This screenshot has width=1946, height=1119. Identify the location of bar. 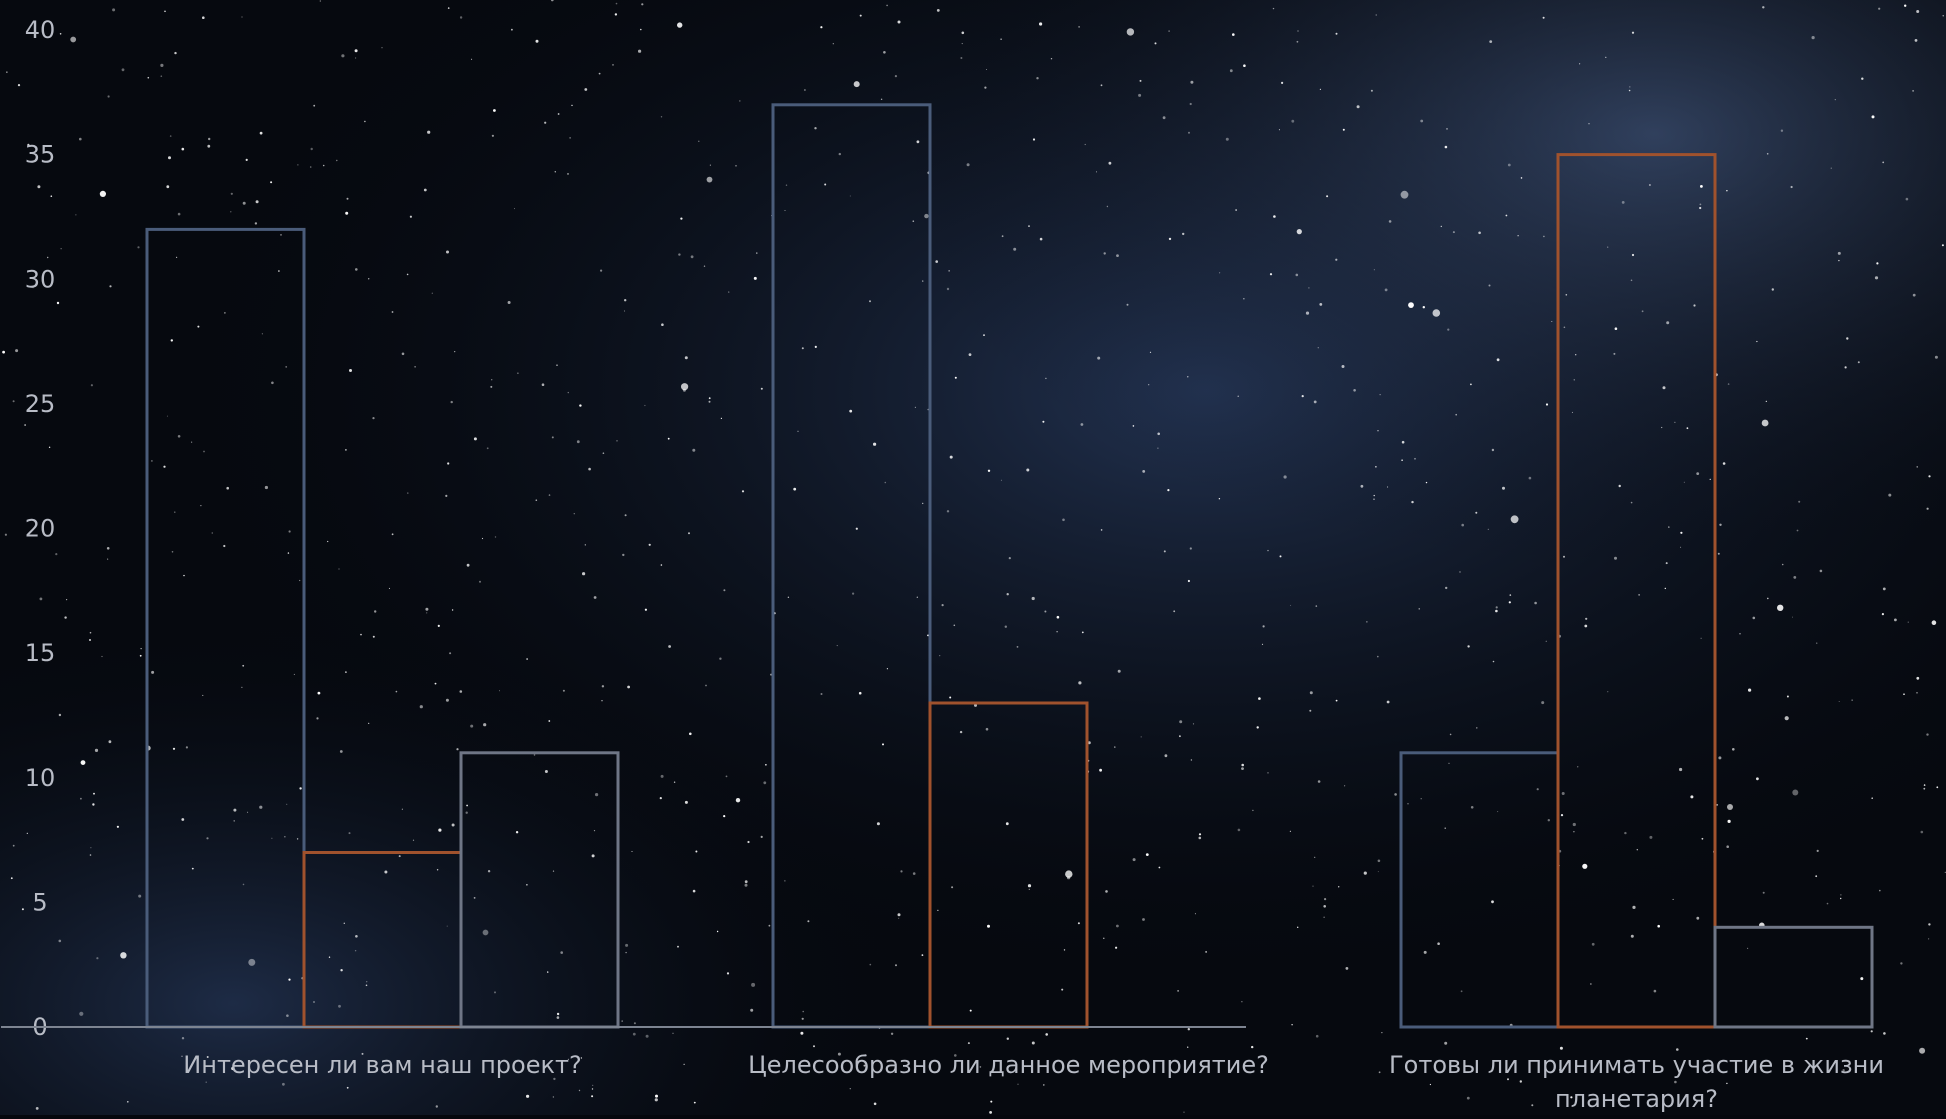
(1793, 977).